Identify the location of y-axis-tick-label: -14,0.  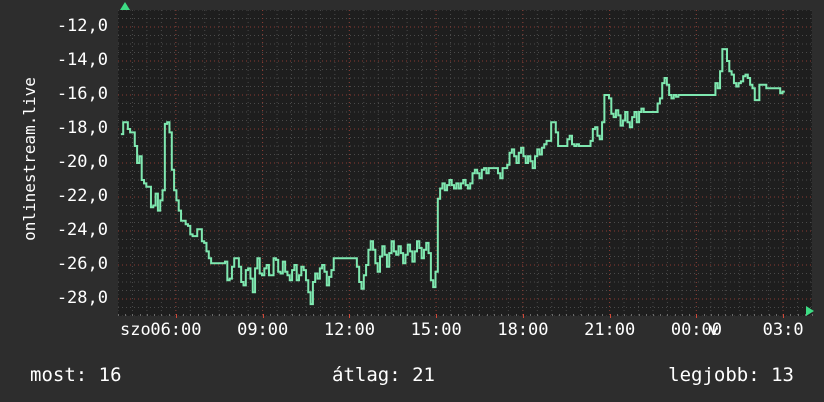
(82, 60).